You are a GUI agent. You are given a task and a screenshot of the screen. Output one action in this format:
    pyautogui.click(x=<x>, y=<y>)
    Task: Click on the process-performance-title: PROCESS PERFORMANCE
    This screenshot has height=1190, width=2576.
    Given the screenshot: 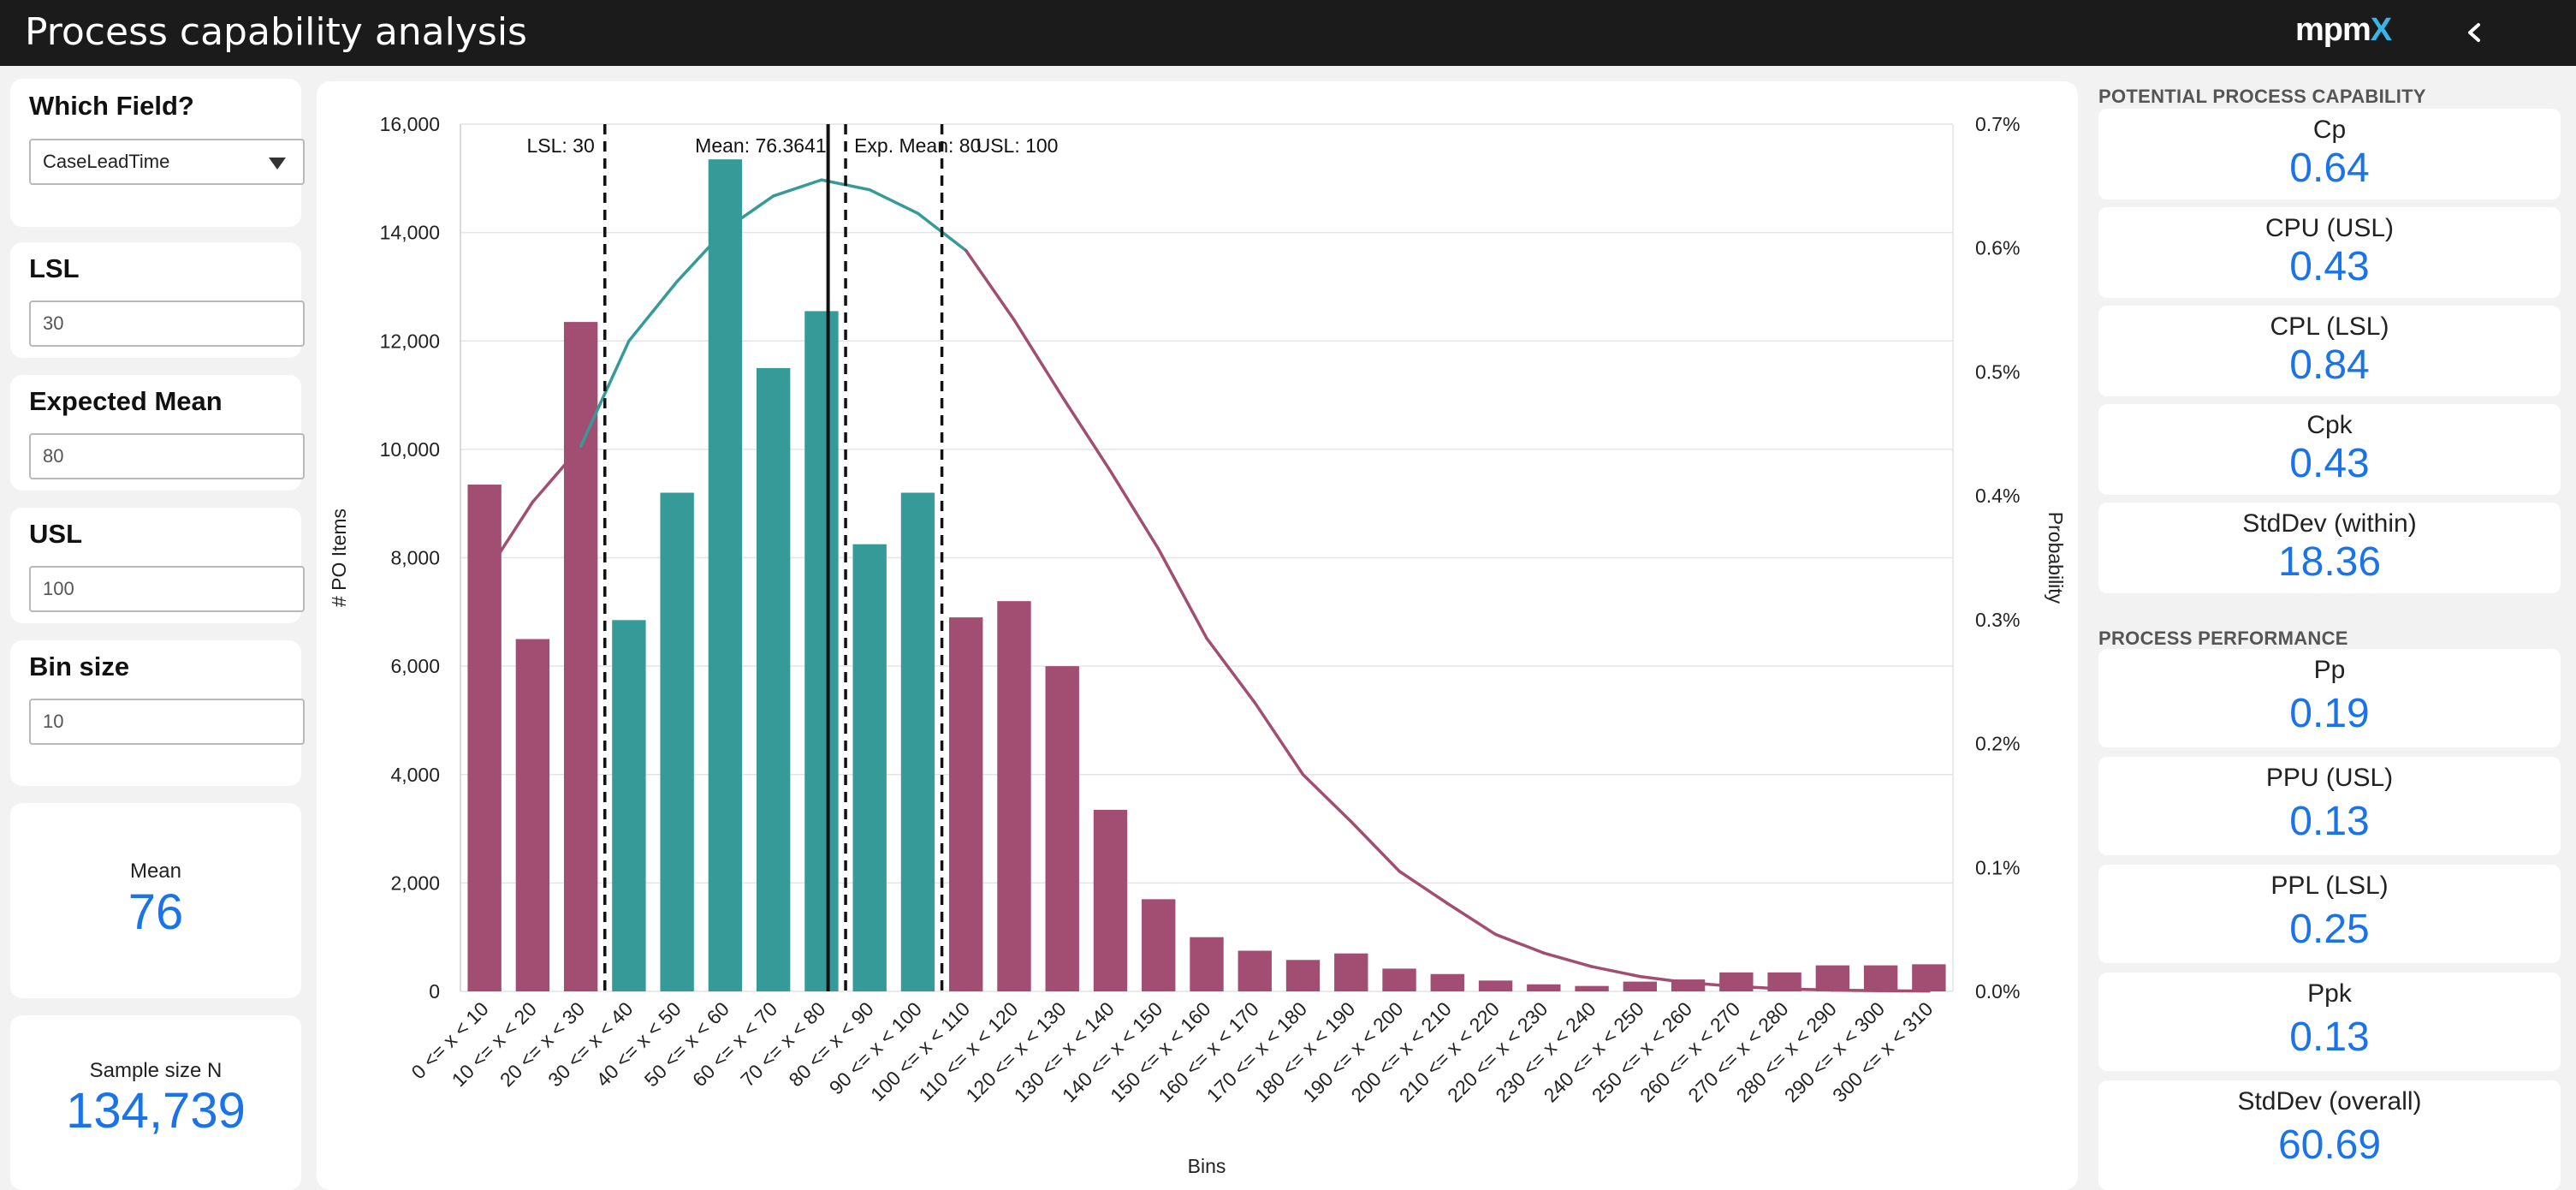 What is the action you would take?
    pyautogui.click(x=2223, y=638)
    